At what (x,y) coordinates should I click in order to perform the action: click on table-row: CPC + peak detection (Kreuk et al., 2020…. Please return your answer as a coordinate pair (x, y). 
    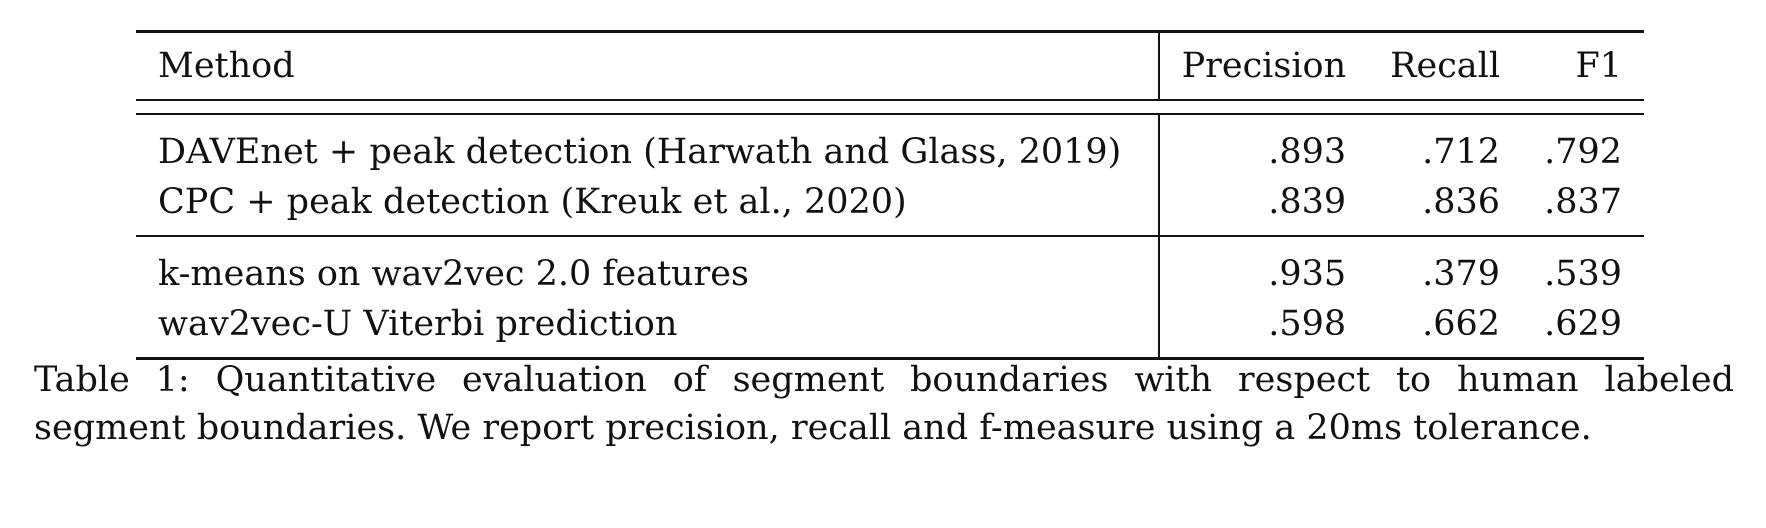
    Looking at the image, I should click on (890, 206).